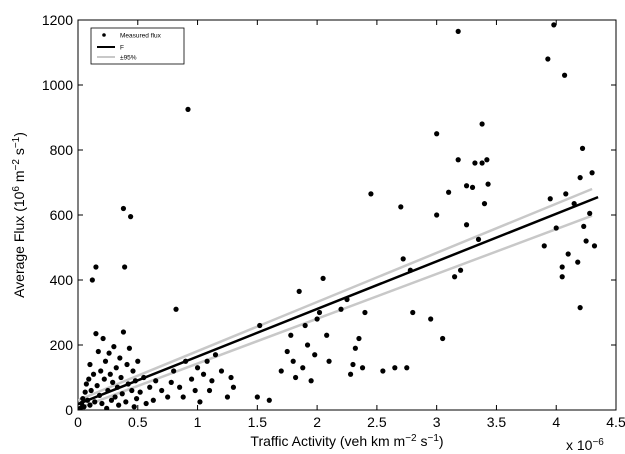 The width and height of the screenshot is (625, 454). Describe the element at coordinates (57, 85) in the screenshot. I see `y-tick-label: 1000` at that location.